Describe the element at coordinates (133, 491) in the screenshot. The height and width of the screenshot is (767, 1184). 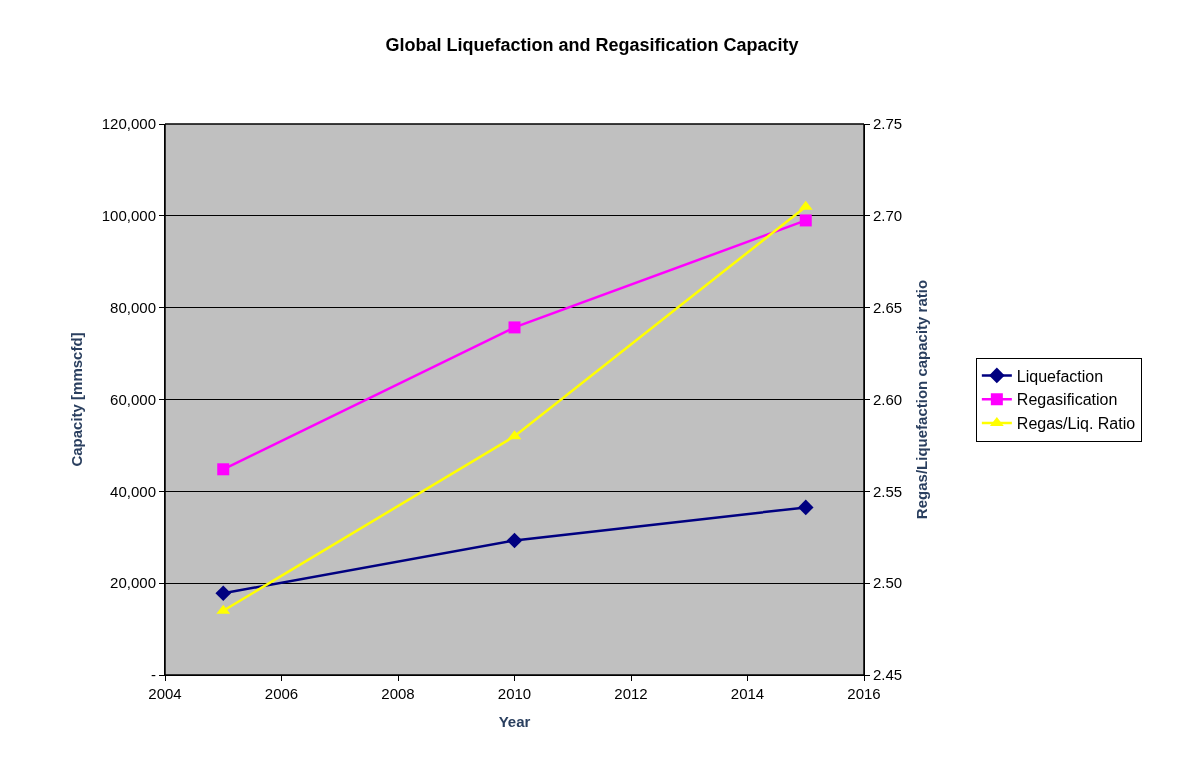
I see `y-tick-label: 40,000` at that location.